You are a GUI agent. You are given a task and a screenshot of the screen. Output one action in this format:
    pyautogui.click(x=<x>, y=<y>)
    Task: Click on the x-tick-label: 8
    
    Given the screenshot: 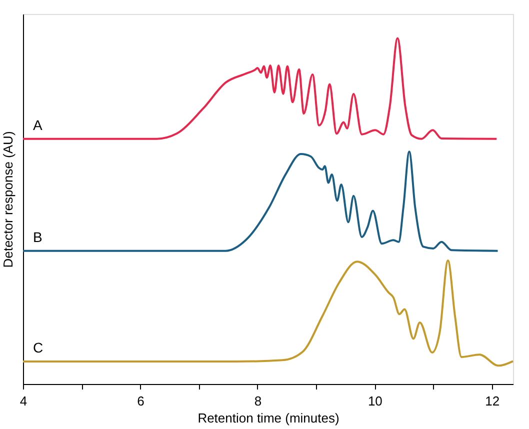 What is the action you would take?
    pyautogui.click(x=258, y=401)
    